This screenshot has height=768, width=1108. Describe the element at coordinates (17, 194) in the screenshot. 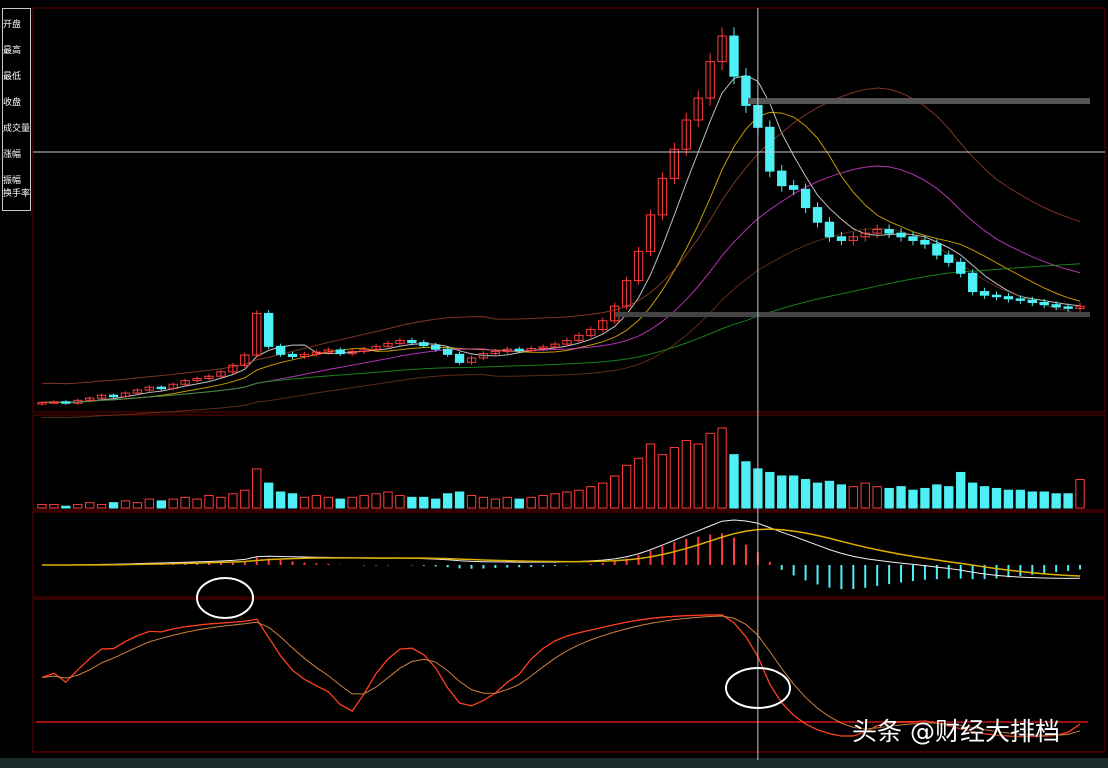

I see `info-label-turnover: 换手率` at that location.